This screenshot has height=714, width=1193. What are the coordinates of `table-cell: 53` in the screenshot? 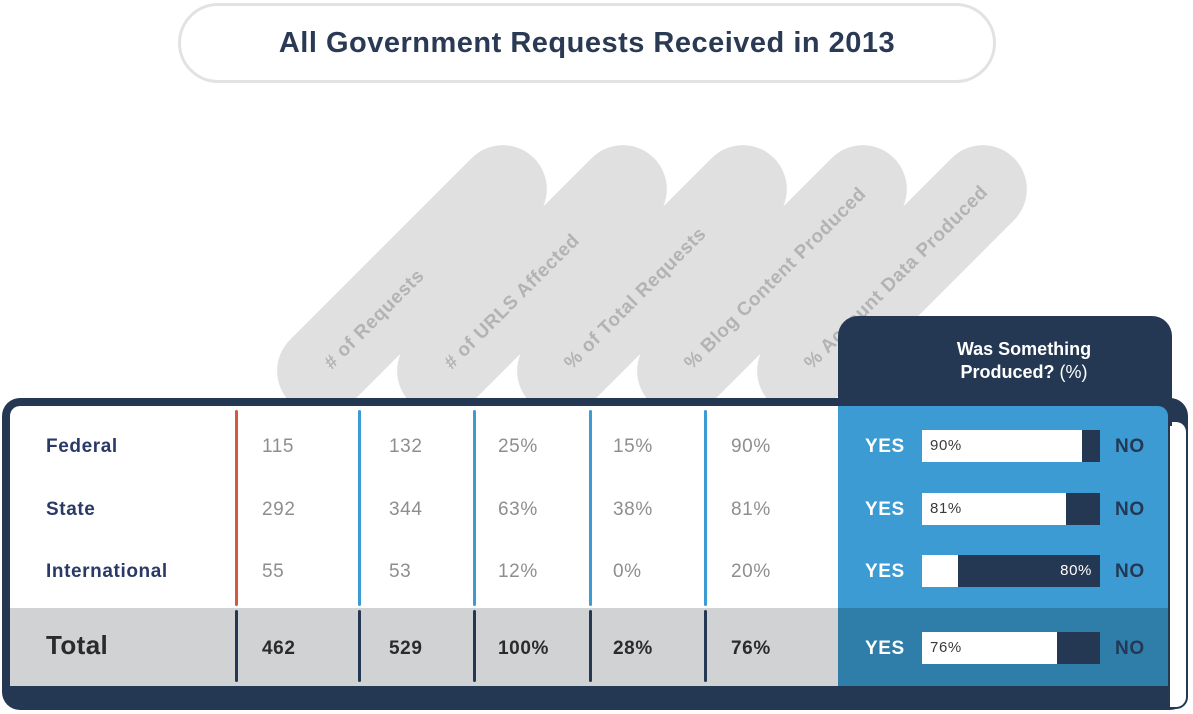 It's located at (400, 571).